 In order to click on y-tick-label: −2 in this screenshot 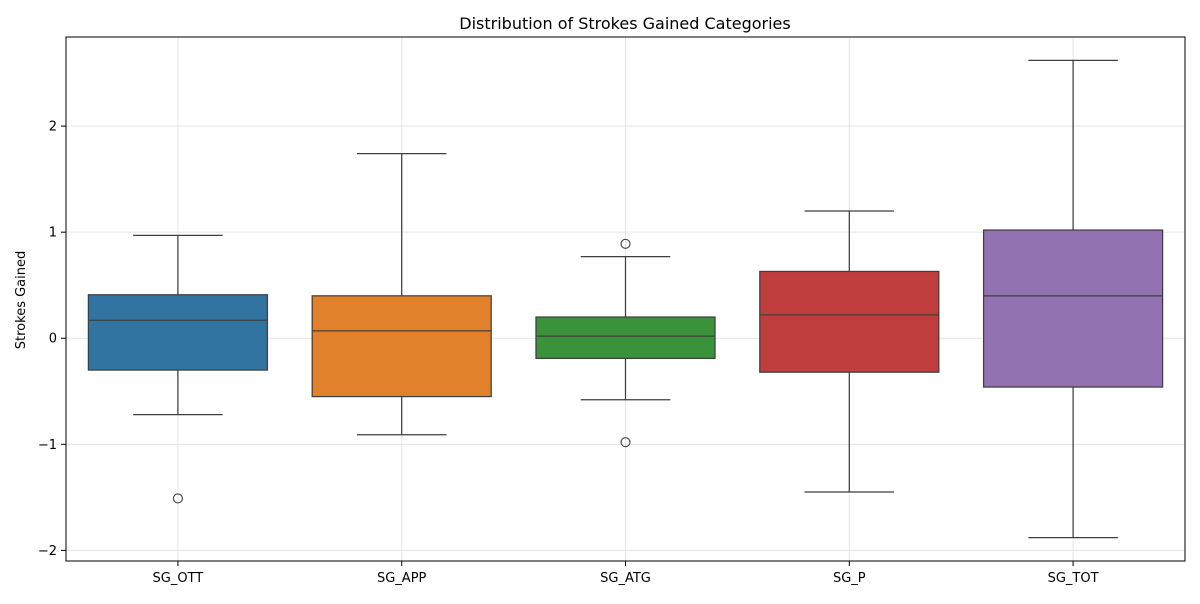, I will do `click(47, 551)`.